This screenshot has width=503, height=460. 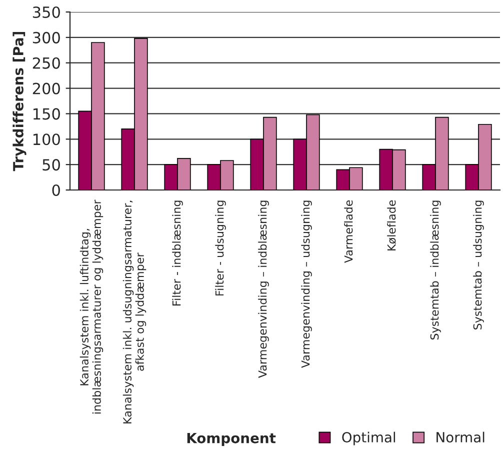 I want to click on x-tick-label: Varmeflade, so click(x=348, y=231).